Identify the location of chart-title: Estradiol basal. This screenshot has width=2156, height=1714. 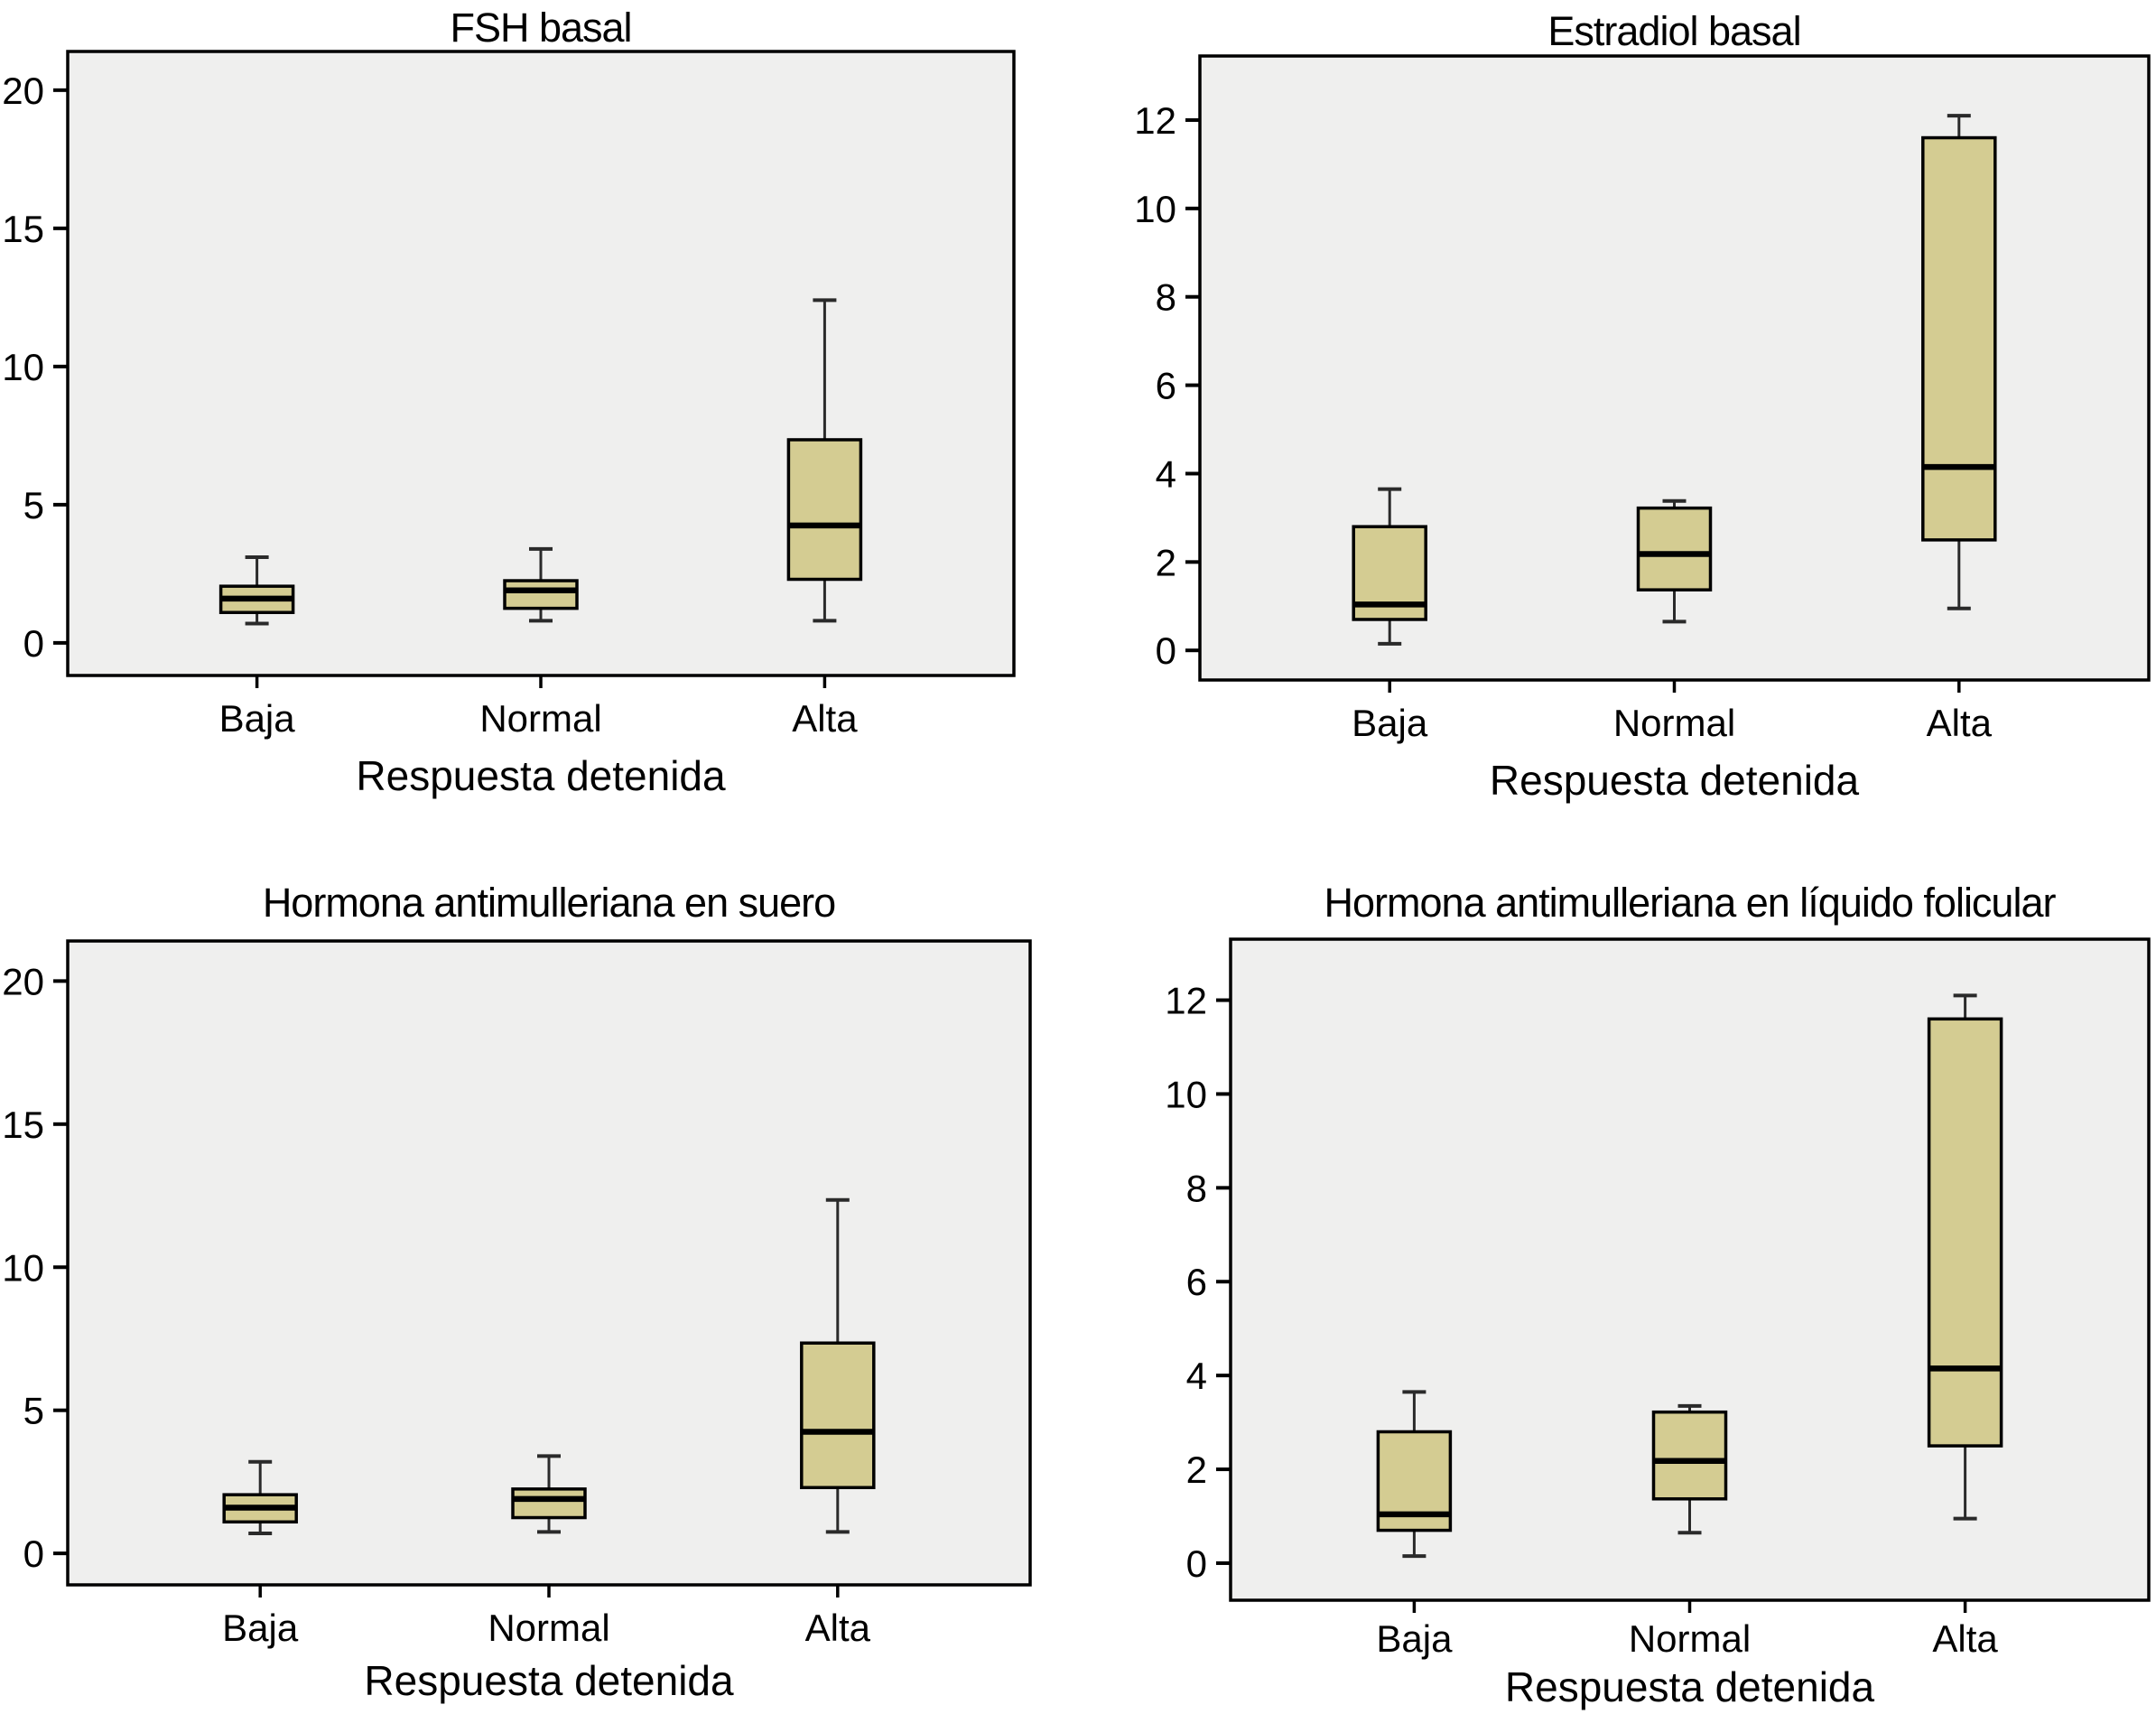
(1673, 31).